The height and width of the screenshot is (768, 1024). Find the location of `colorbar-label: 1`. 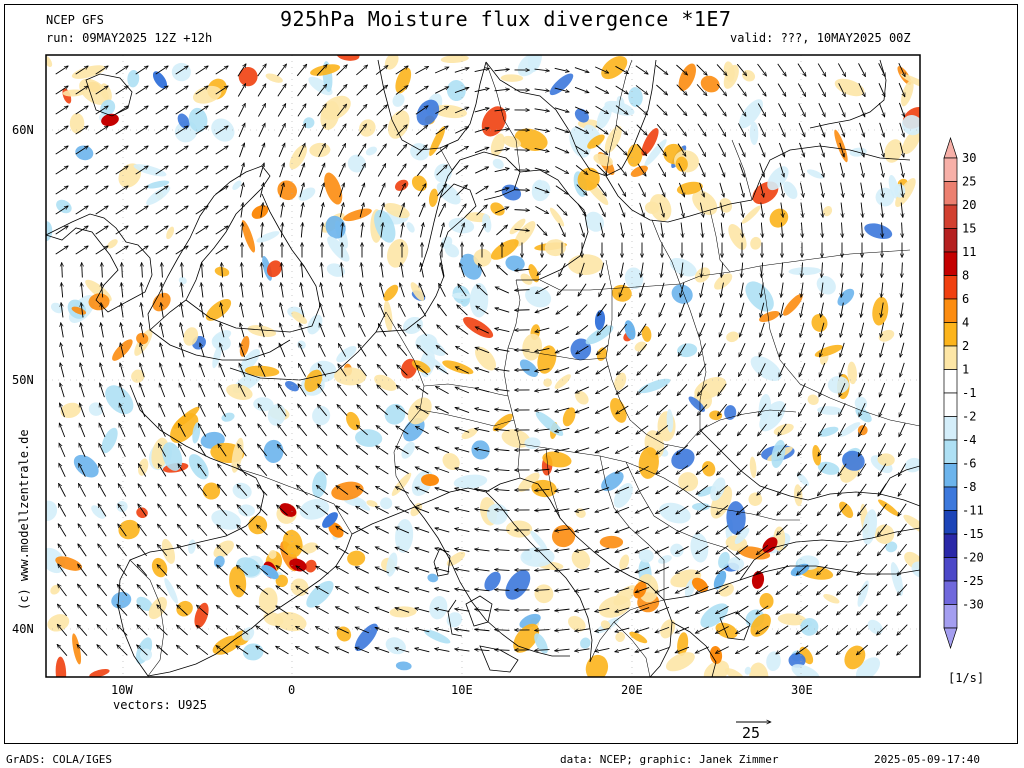

colorbar-label: 1 is located at coordinates (965, 370).